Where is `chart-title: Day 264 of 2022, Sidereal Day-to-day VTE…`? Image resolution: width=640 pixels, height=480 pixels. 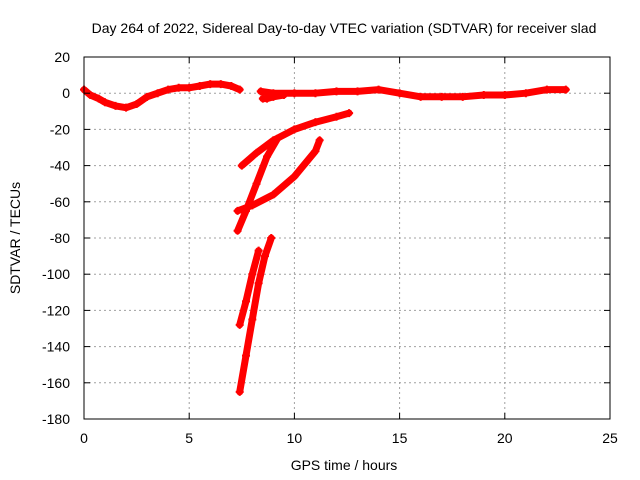 chart-title: Day 264 of 2022, Sidereal Day-to-day VTE… is located at coordinates (344, 28).